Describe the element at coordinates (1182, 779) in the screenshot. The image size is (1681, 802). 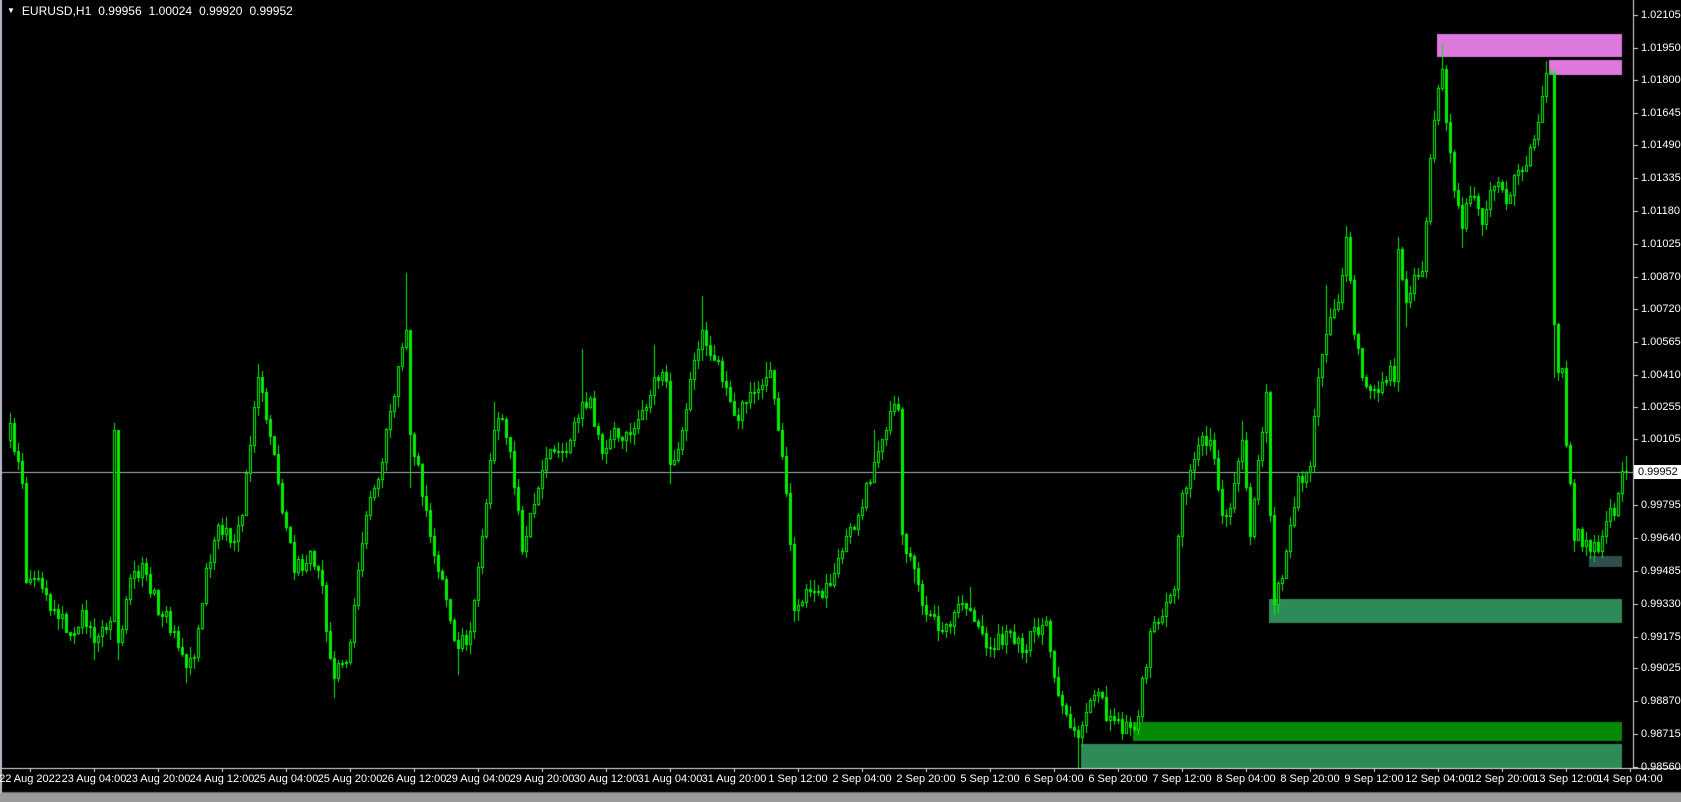
I see `time-tick-label: 7 Sep 12:00` at that location.